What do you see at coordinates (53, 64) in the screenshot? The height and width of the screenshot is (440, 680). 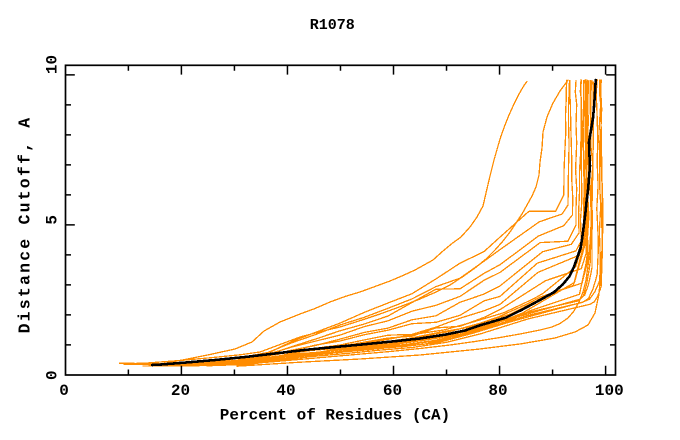 I see `svg-text: 10` at bounding box center [53, 64].